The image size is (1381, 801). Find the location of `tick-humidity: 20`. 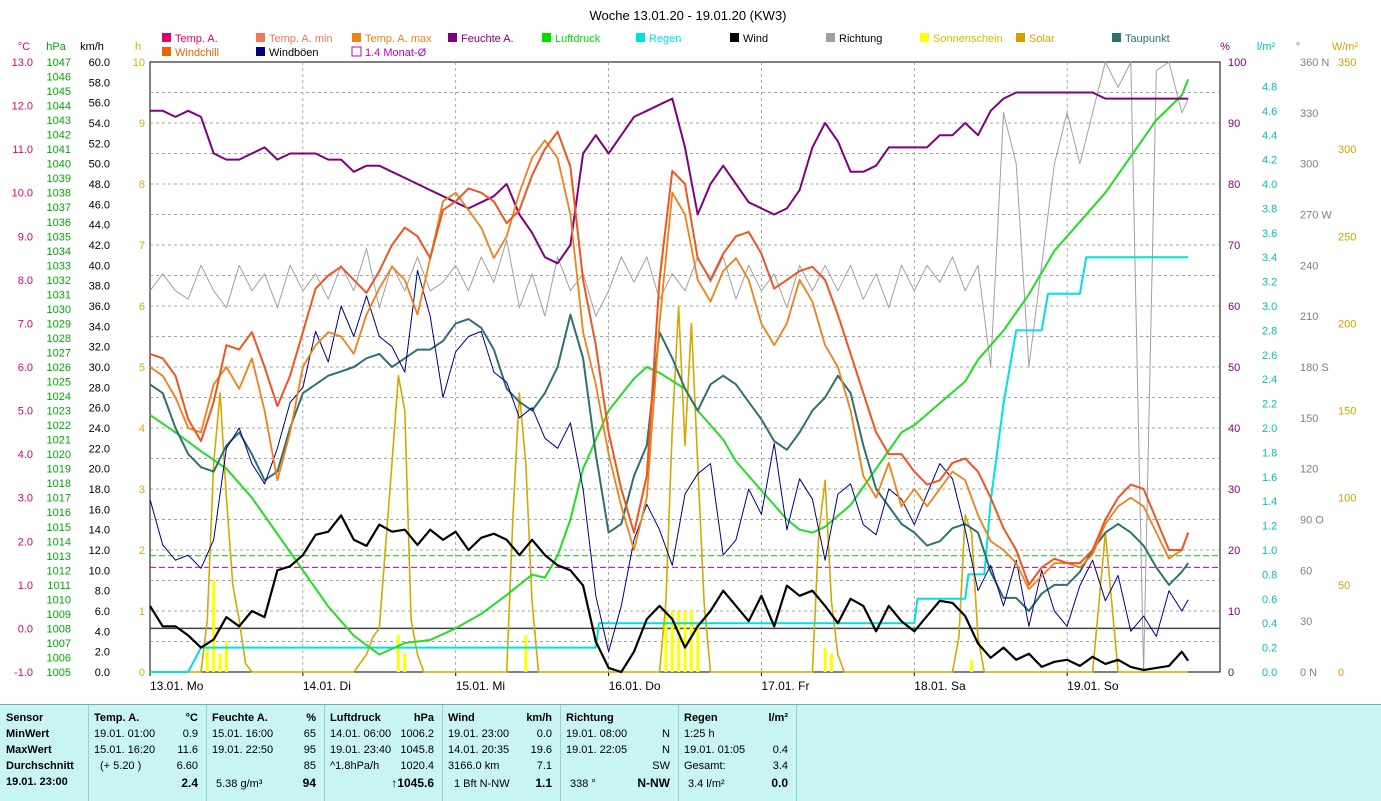

tick-humidity: 20 is located at coordinates (1234, 551).